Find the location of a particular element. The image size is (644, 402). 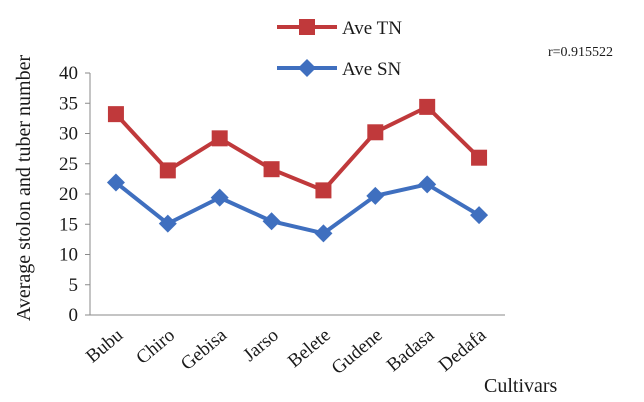

series-ave-sn is located at coordinates (297, 208).